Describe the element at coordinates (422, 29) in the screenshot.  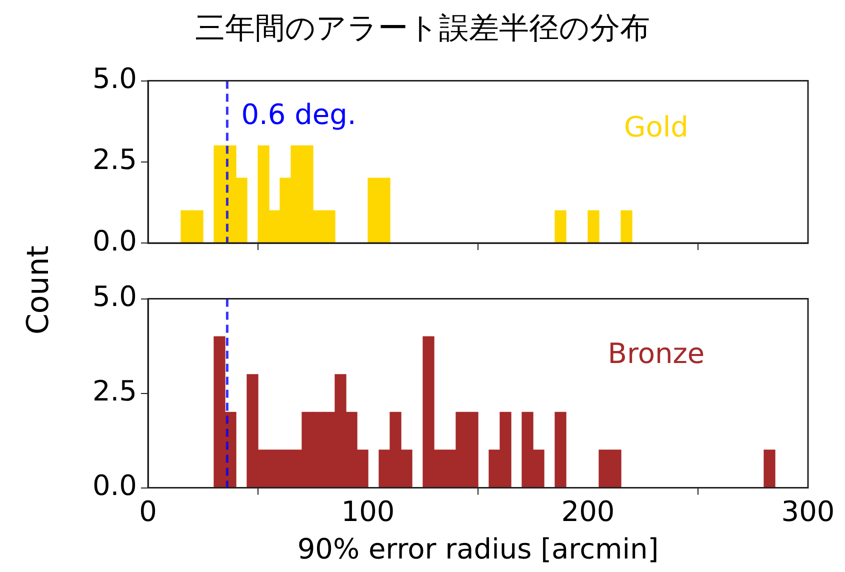
I see `chart-title: 三年間のアラート誤差半径の分布` at that location.